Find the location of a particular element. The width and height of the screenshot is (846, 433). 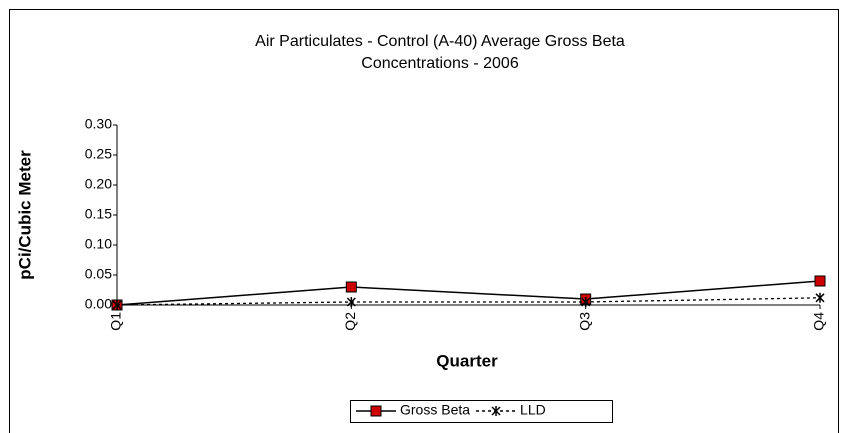

y-tick-label: 0.15 is located at coordinates (98, 214).